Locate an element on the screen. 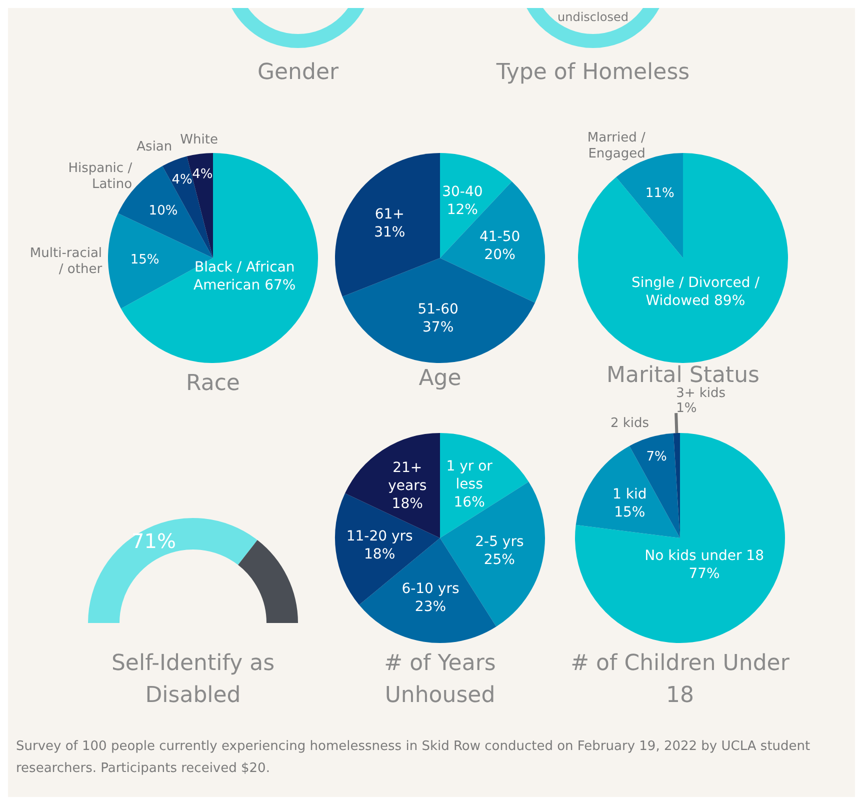 Image resolution: width=863 pixels, height=805 pixels. slice-label: Married / Engaged is located at coordinates (616, 146).